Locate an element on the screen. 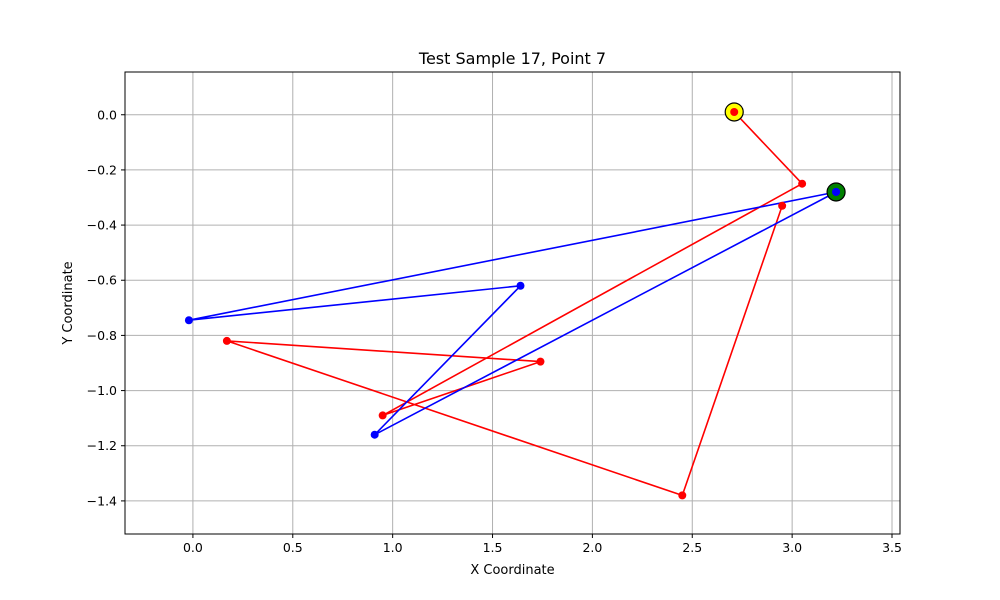 The height and width of the screenshot is (600, 1000). y-tick-label: −0.6 is located at coordinates (102, 280).